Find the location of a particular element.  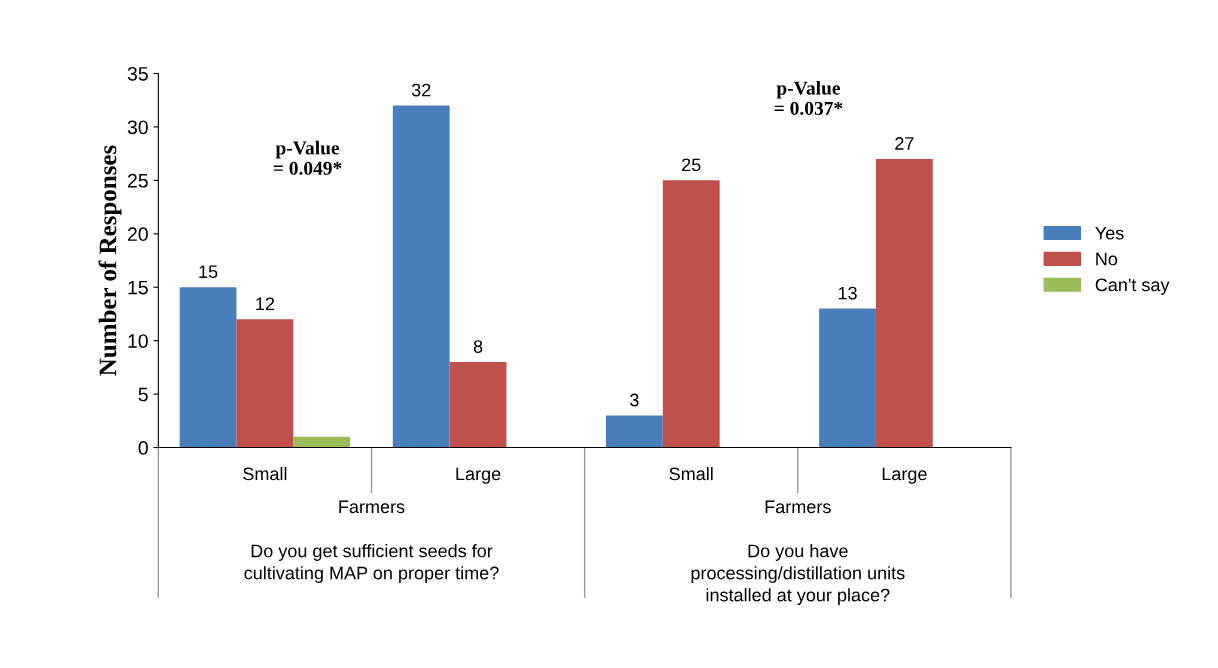

text: Farmers Do you get sufficient seeds for cultivating MAP on proper time? is located at coordinates (371, 541).